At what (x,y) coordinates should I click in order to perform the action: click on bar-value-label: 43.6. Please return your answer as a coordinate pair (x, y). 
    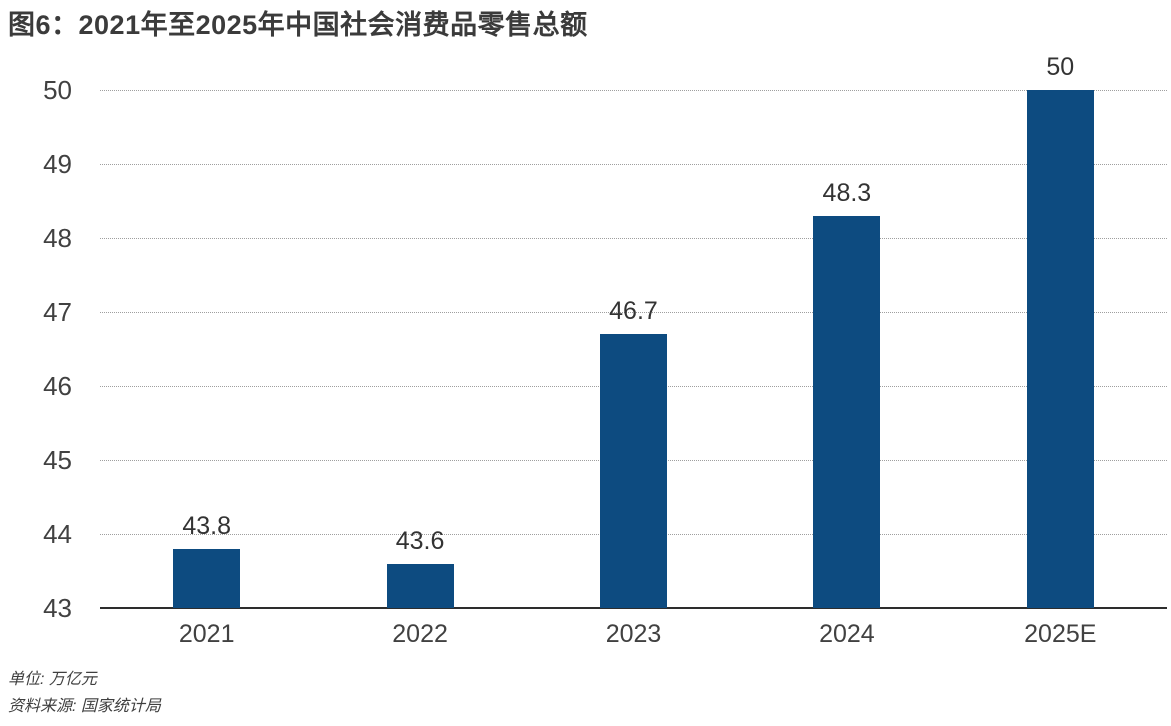
    Looking at the image, I should click on (420, 540).